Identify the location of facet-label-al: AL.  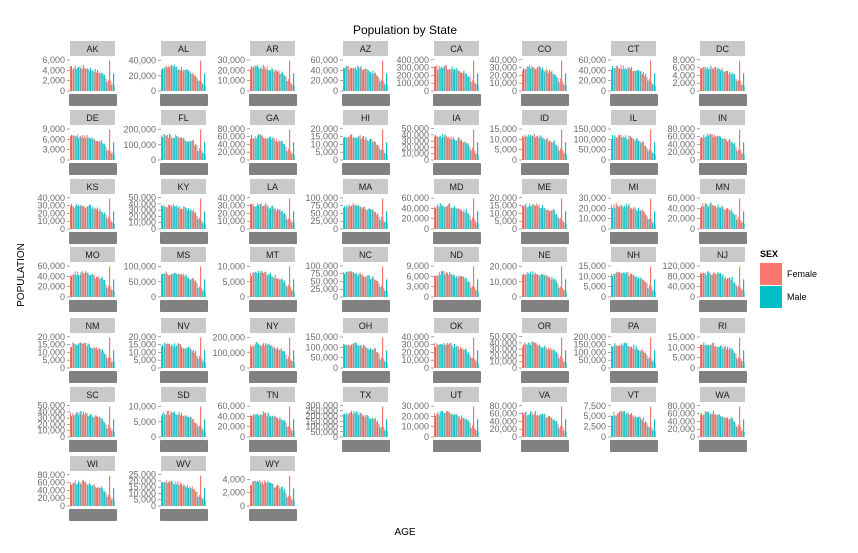
(183, 49).